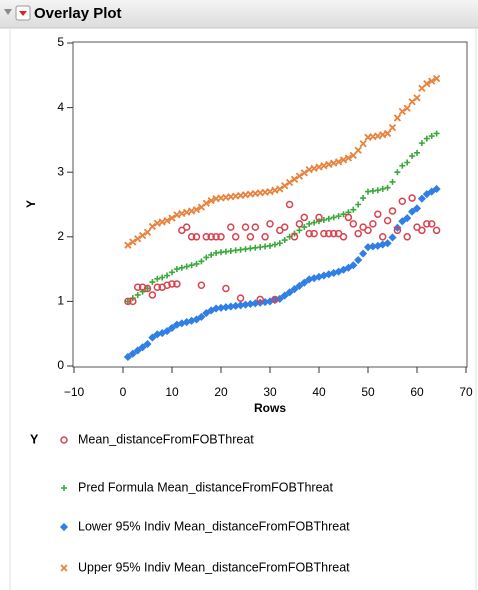  What do you see at coordinates (417, 392) in the screenshot?
I see `x-tick-label: 60` at bounding box center [417, 392].